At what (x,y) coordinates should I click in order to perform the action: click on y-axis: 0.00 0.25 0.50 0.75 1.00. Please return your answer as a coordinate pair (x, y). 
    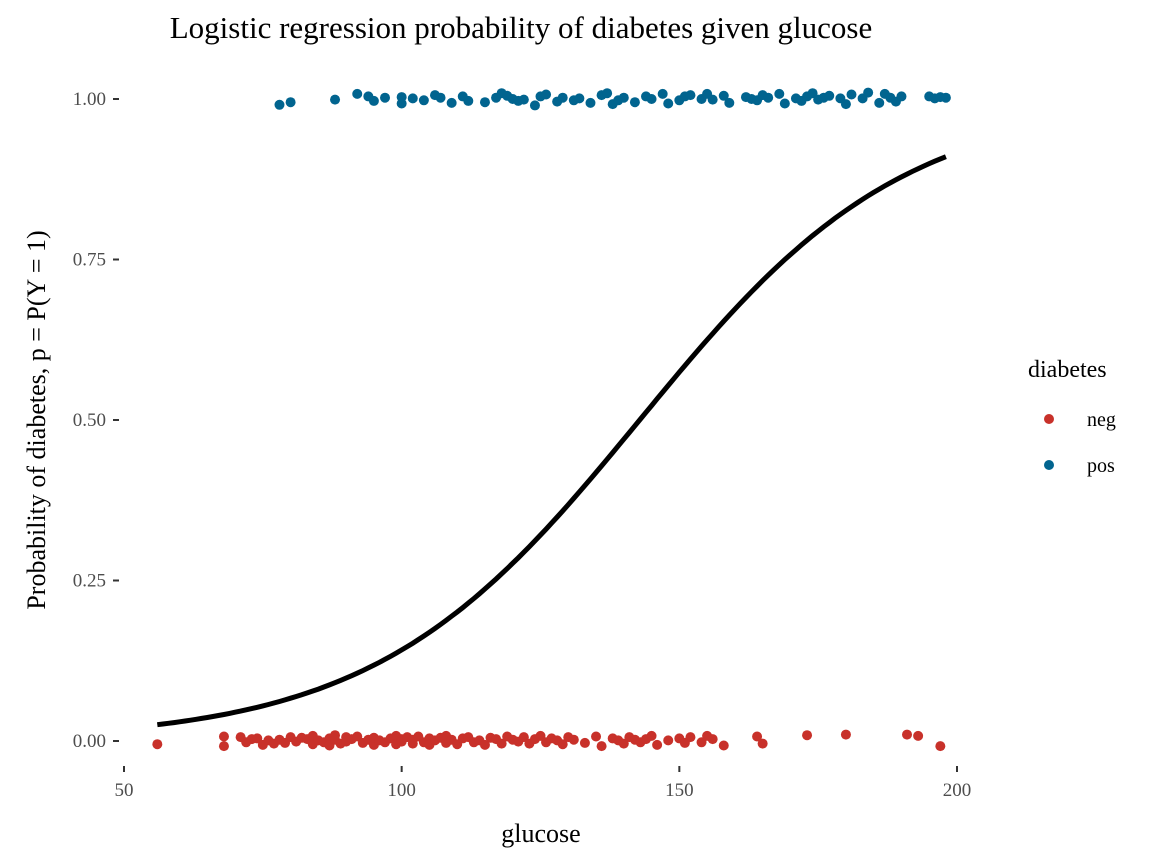
    Looking at the image, I should click on (96, 420).